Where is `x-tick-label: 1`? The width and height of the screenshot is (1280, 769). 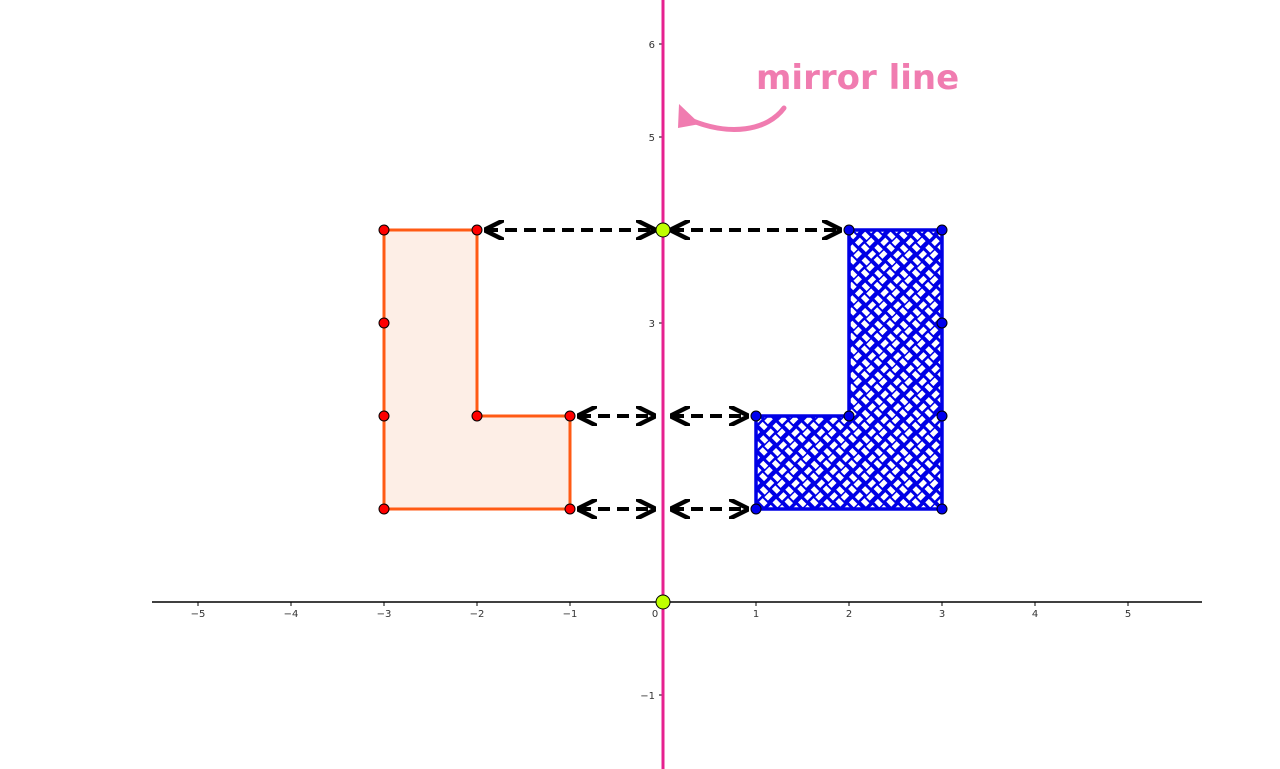
x-tick-label: 1 is located at coordinates (756, 614).